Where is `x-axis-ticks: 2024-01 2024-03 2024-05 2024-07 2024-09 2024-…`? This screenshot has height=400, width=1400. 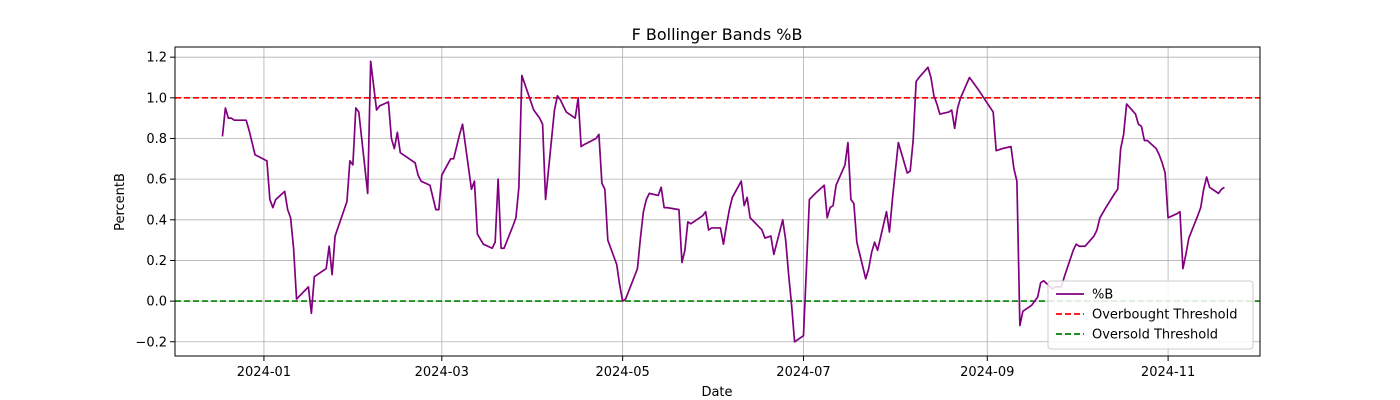 x-axis-ticks: 2024-01 2024-03 2024-05 2024-07 2024-09 2024-… is located at coordinates (716, 368).